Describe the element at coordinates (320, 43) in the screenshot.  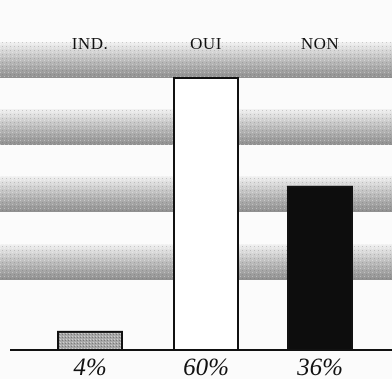
I see `category-label-non: NON` at that location.